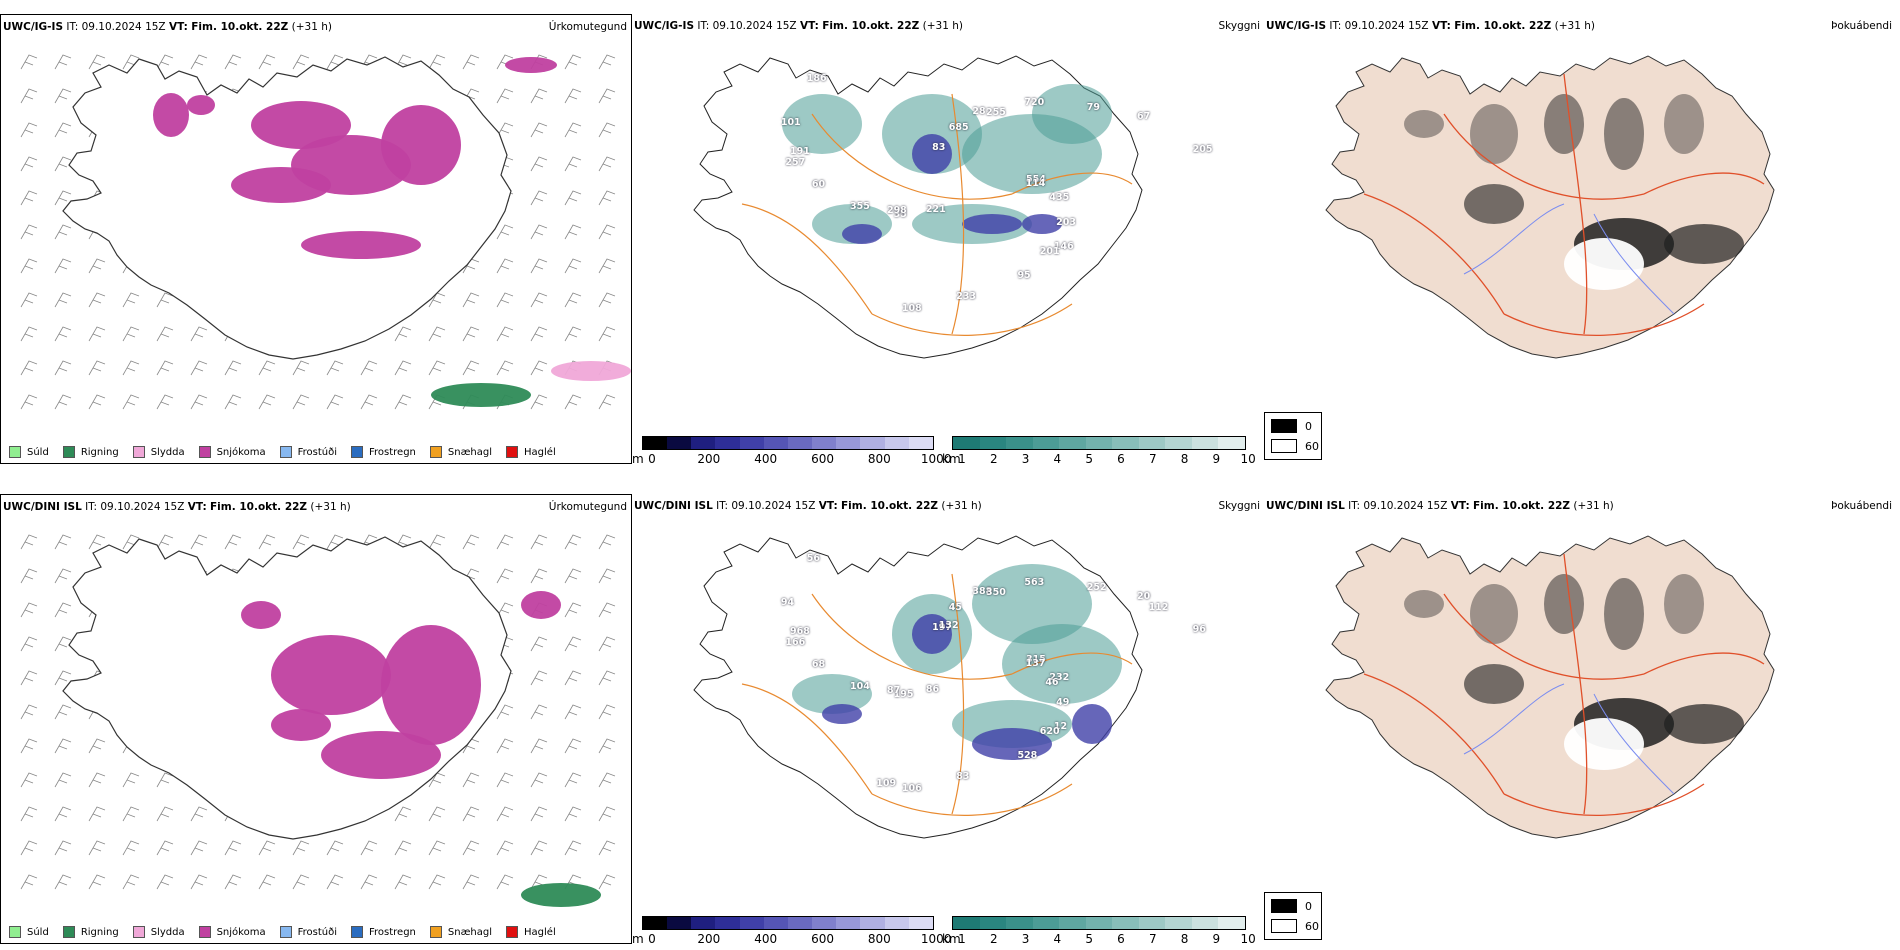 The width and height of the screenshot is (1900, 950). I want to click on ceiling-label: 46, so click(1052, 682).